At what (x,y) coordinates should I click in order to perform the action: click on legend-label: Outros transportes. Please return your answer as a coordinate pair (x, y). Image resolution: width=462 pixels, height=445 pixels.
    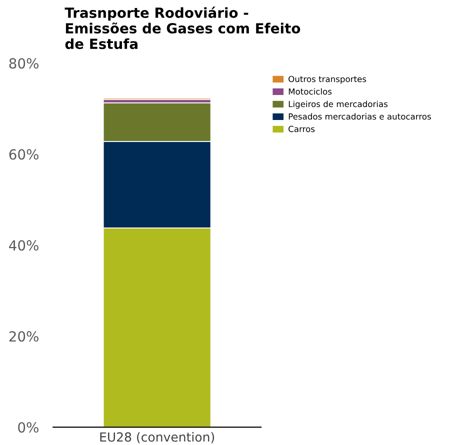
    Looking at the image, I should click on (327, 80).